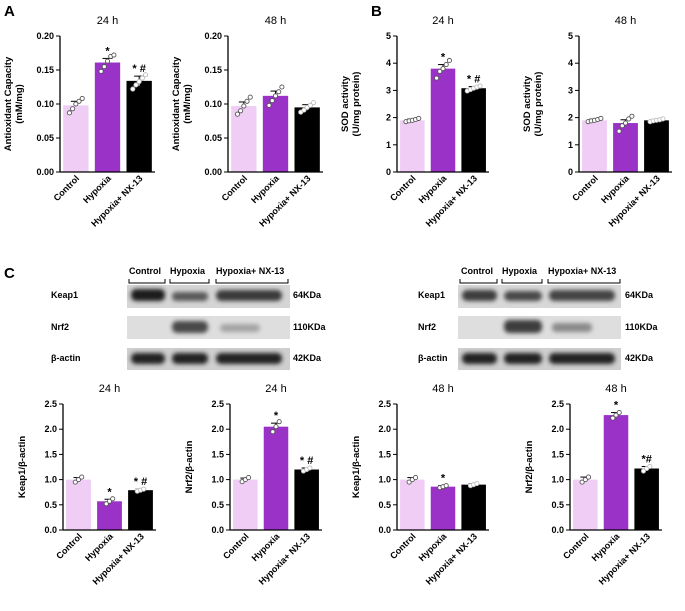 Image resolution: width=685 pixels, height=611 pixels. Describe the element at coordinates (9, 11) in the screenshot. I see `panel-letter-a: A` at that location.